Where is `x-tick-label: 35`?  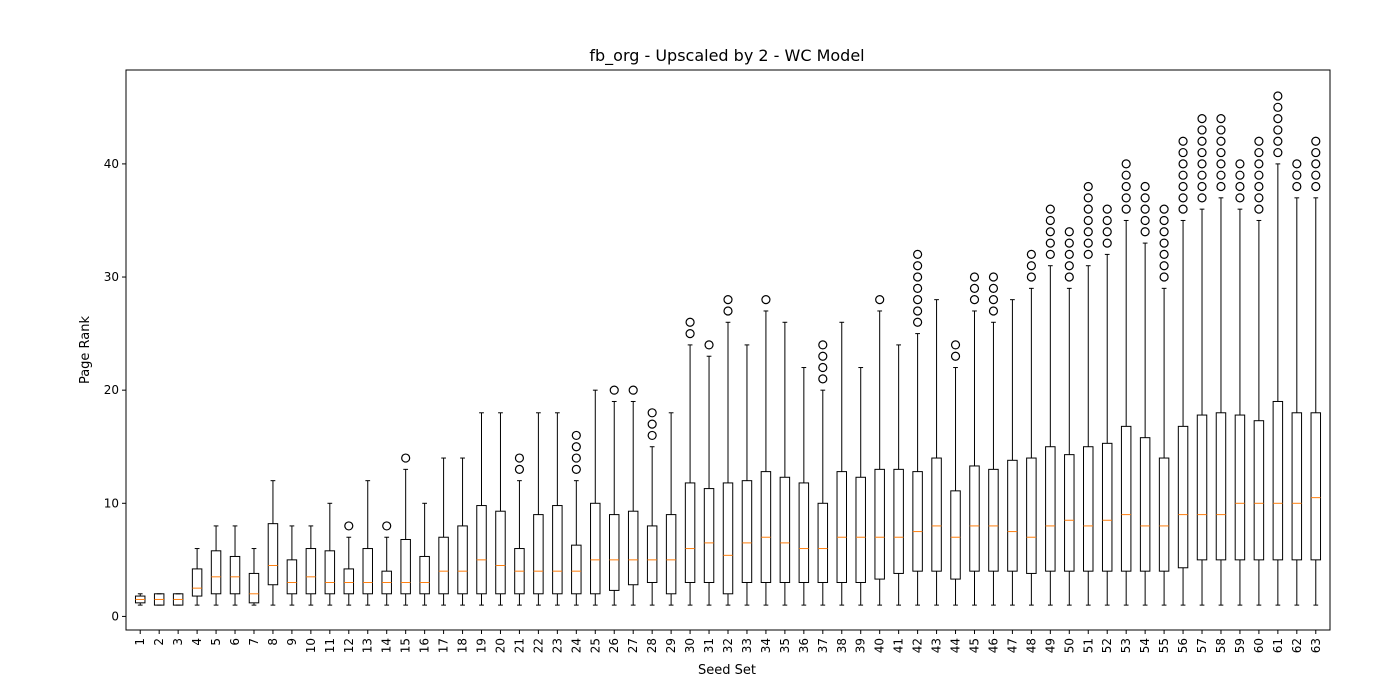 x-tick-label: 35 is located at coordinates (785, 645).